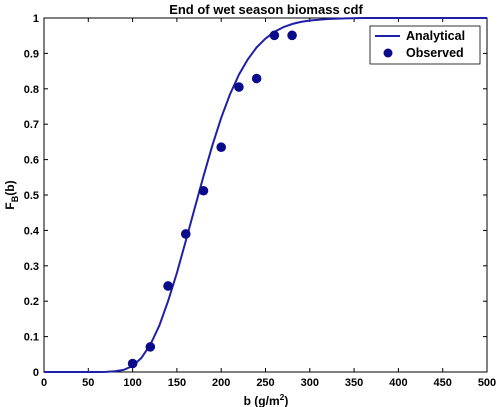 This screenshot has width=500, height=407. What do you see at coordinates (310, 383) in the screenshot?
I see `x-tick-label: 300` at bounding box center [310, 383].